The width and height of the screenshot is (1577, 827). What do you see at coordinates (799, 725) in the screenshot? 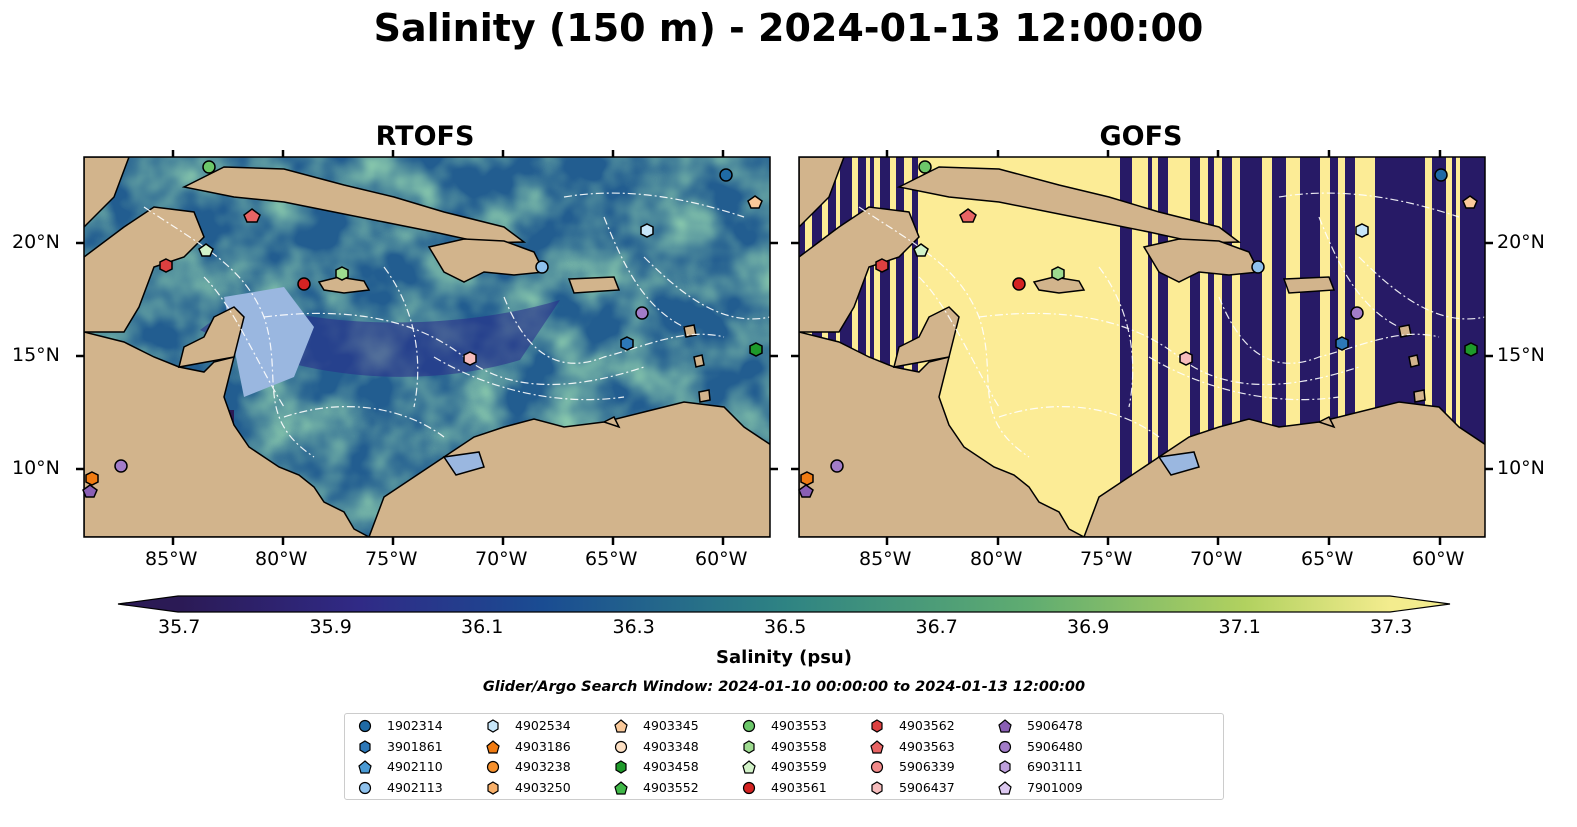
I see `legend-item-label: 4903553` at bounding box center [799, 725].